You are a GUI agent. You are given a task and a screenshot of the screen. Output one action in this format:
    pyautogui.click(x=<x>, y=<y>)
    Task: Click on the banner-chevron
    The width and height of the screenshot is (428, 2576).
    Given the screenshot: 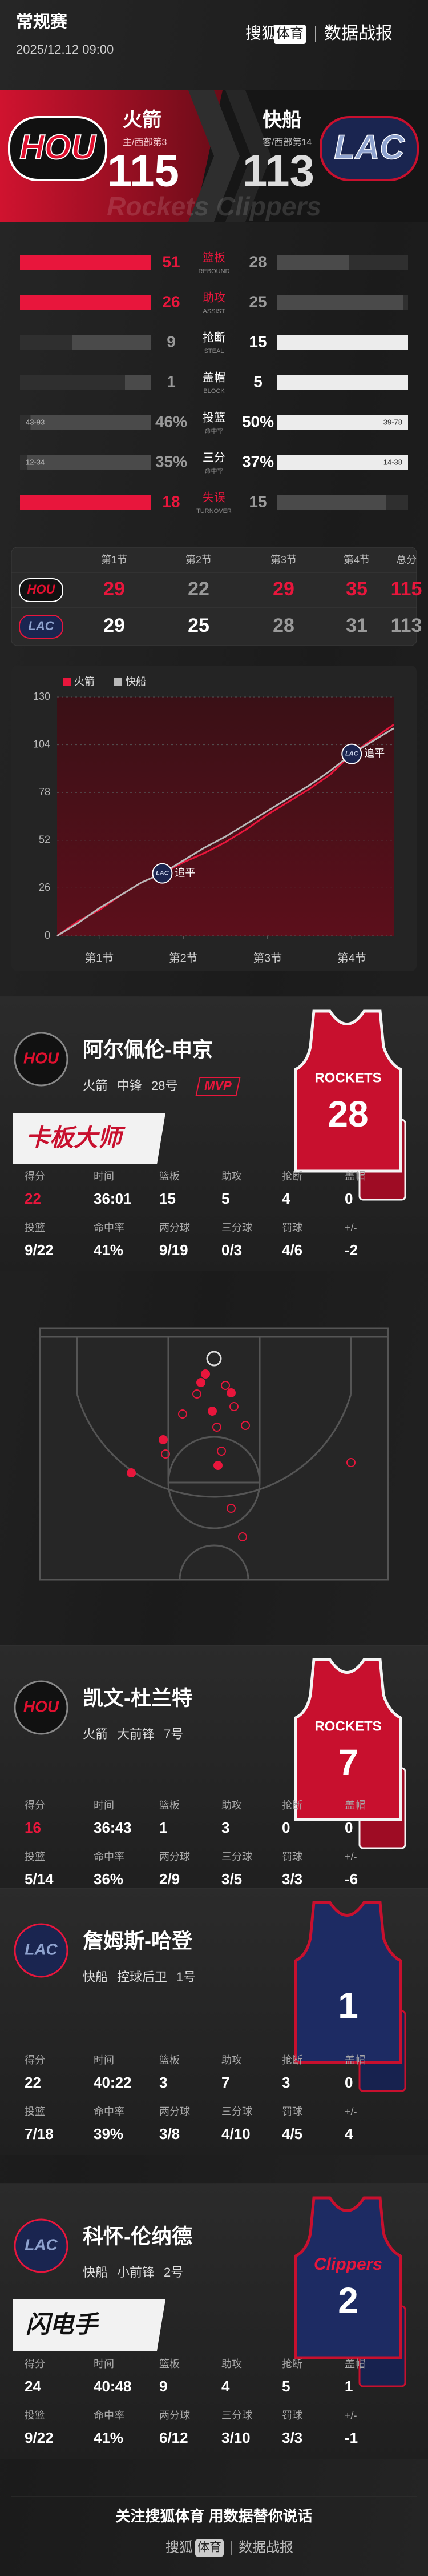 What is the action you would take?
    pyautogui.click(x=214, y=156)
    